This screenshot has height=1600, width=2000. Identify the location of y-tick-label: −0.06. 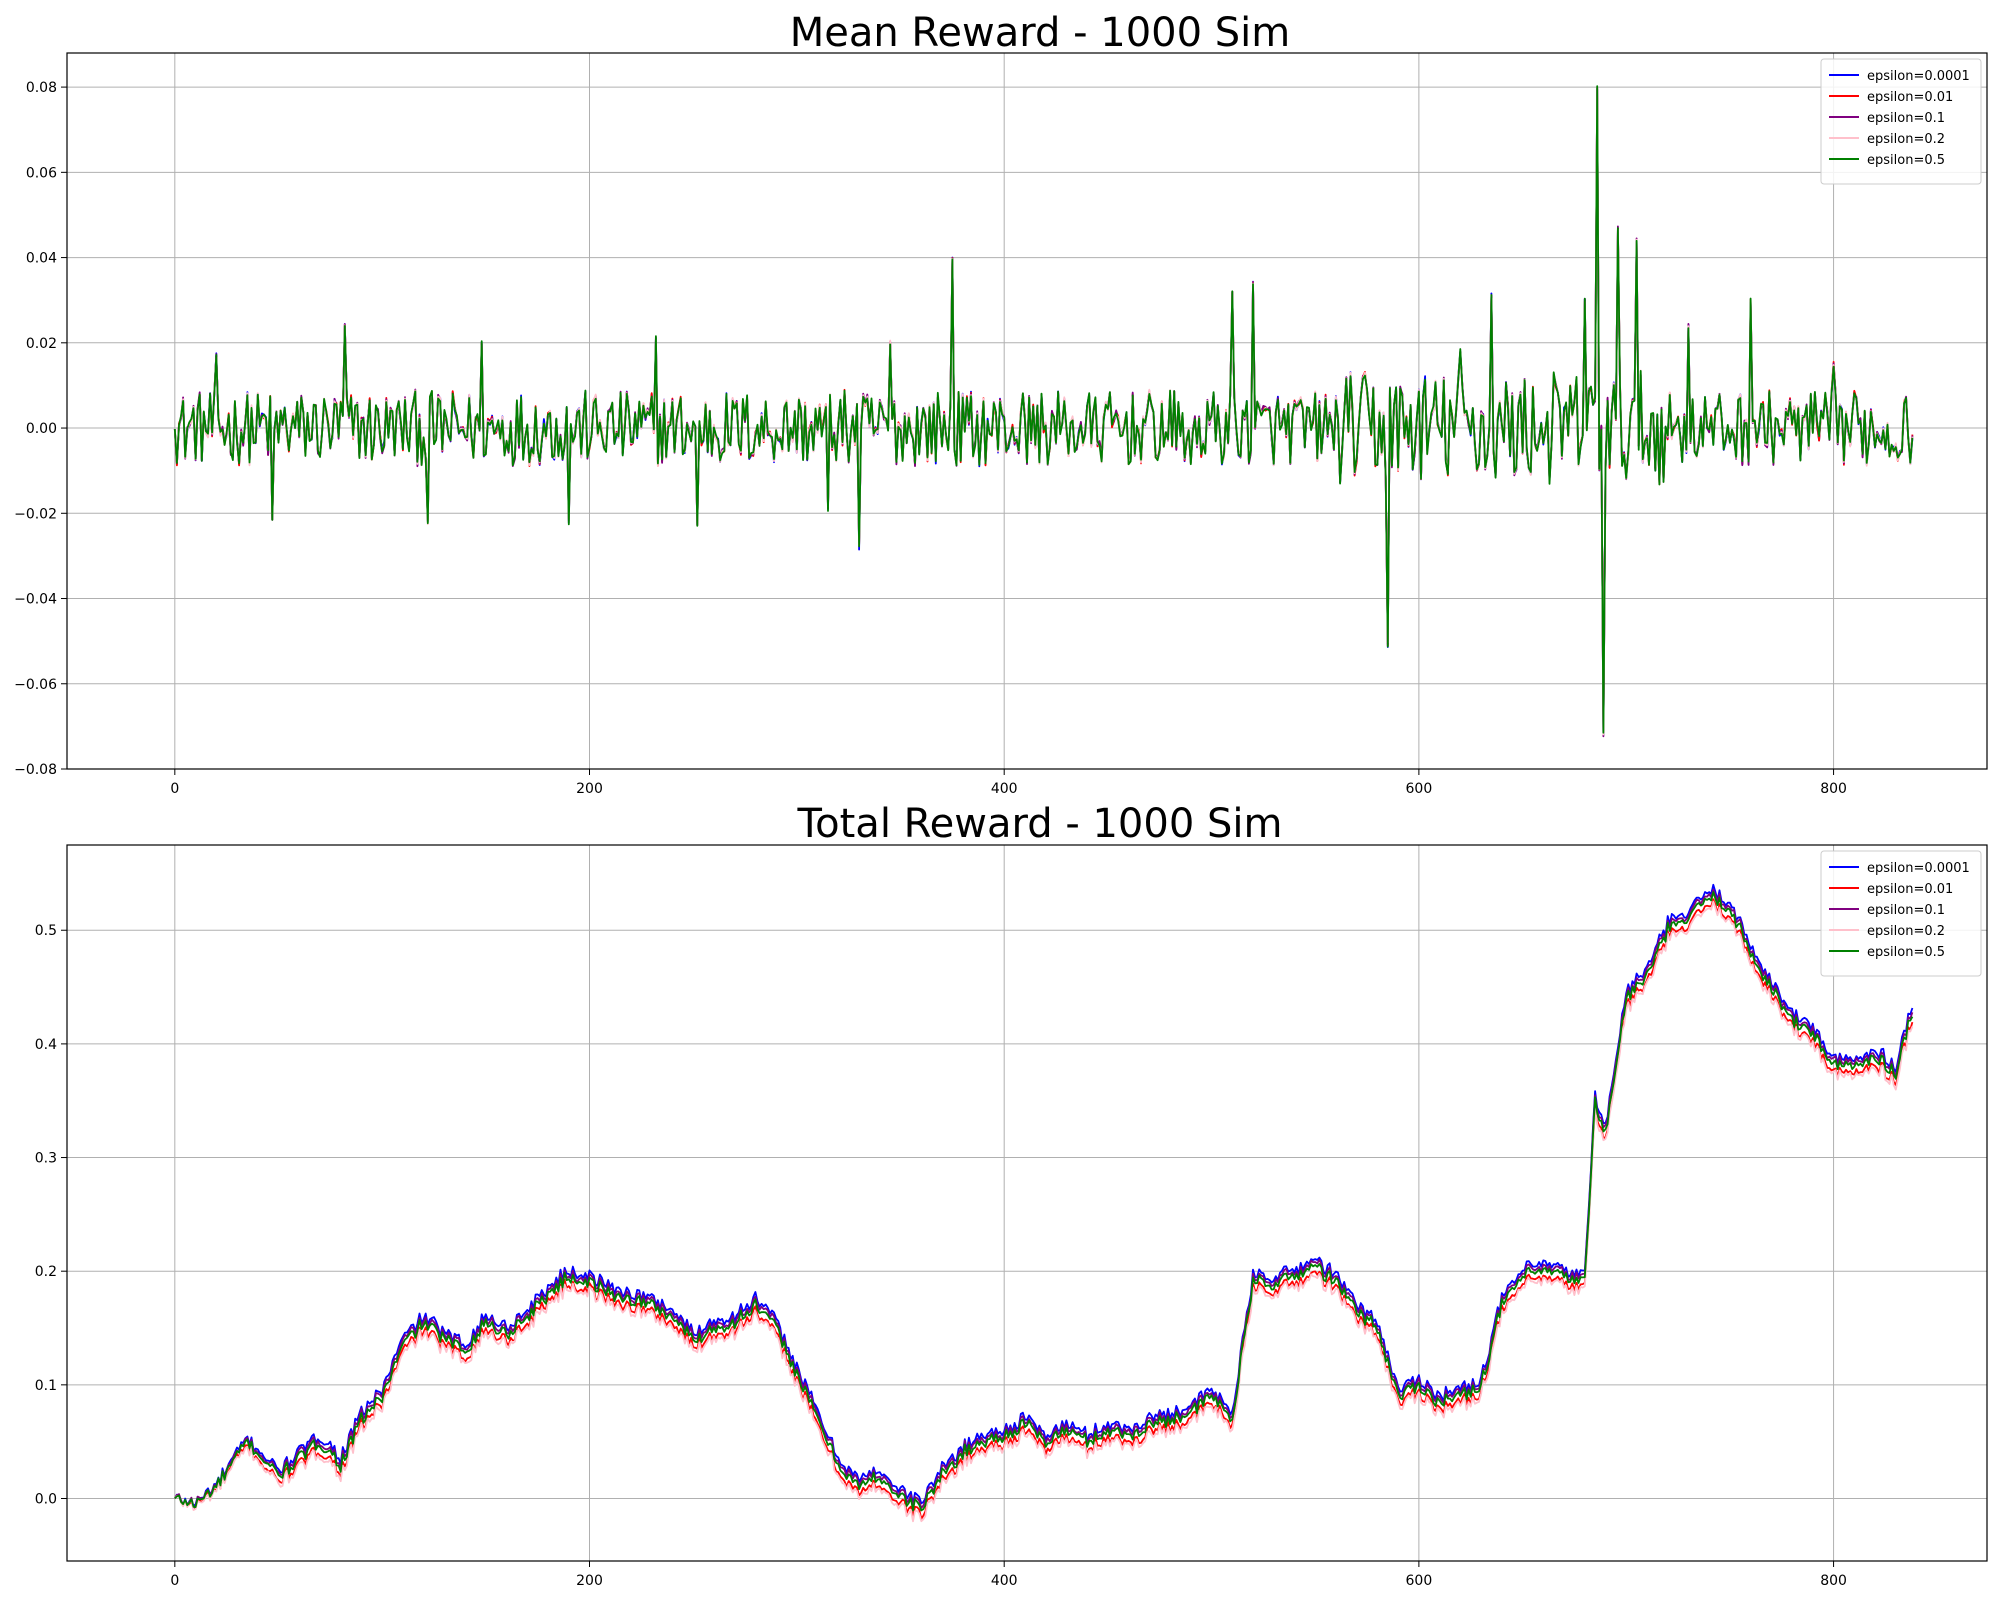
(35, 685).